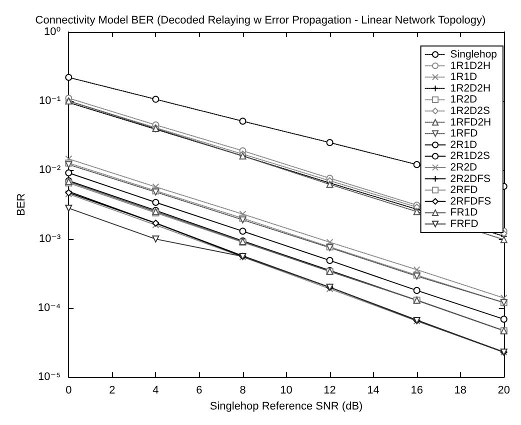 This screenshot has width=521, height=425. I want to click on x-tick-label: 16, so click(416, 390).